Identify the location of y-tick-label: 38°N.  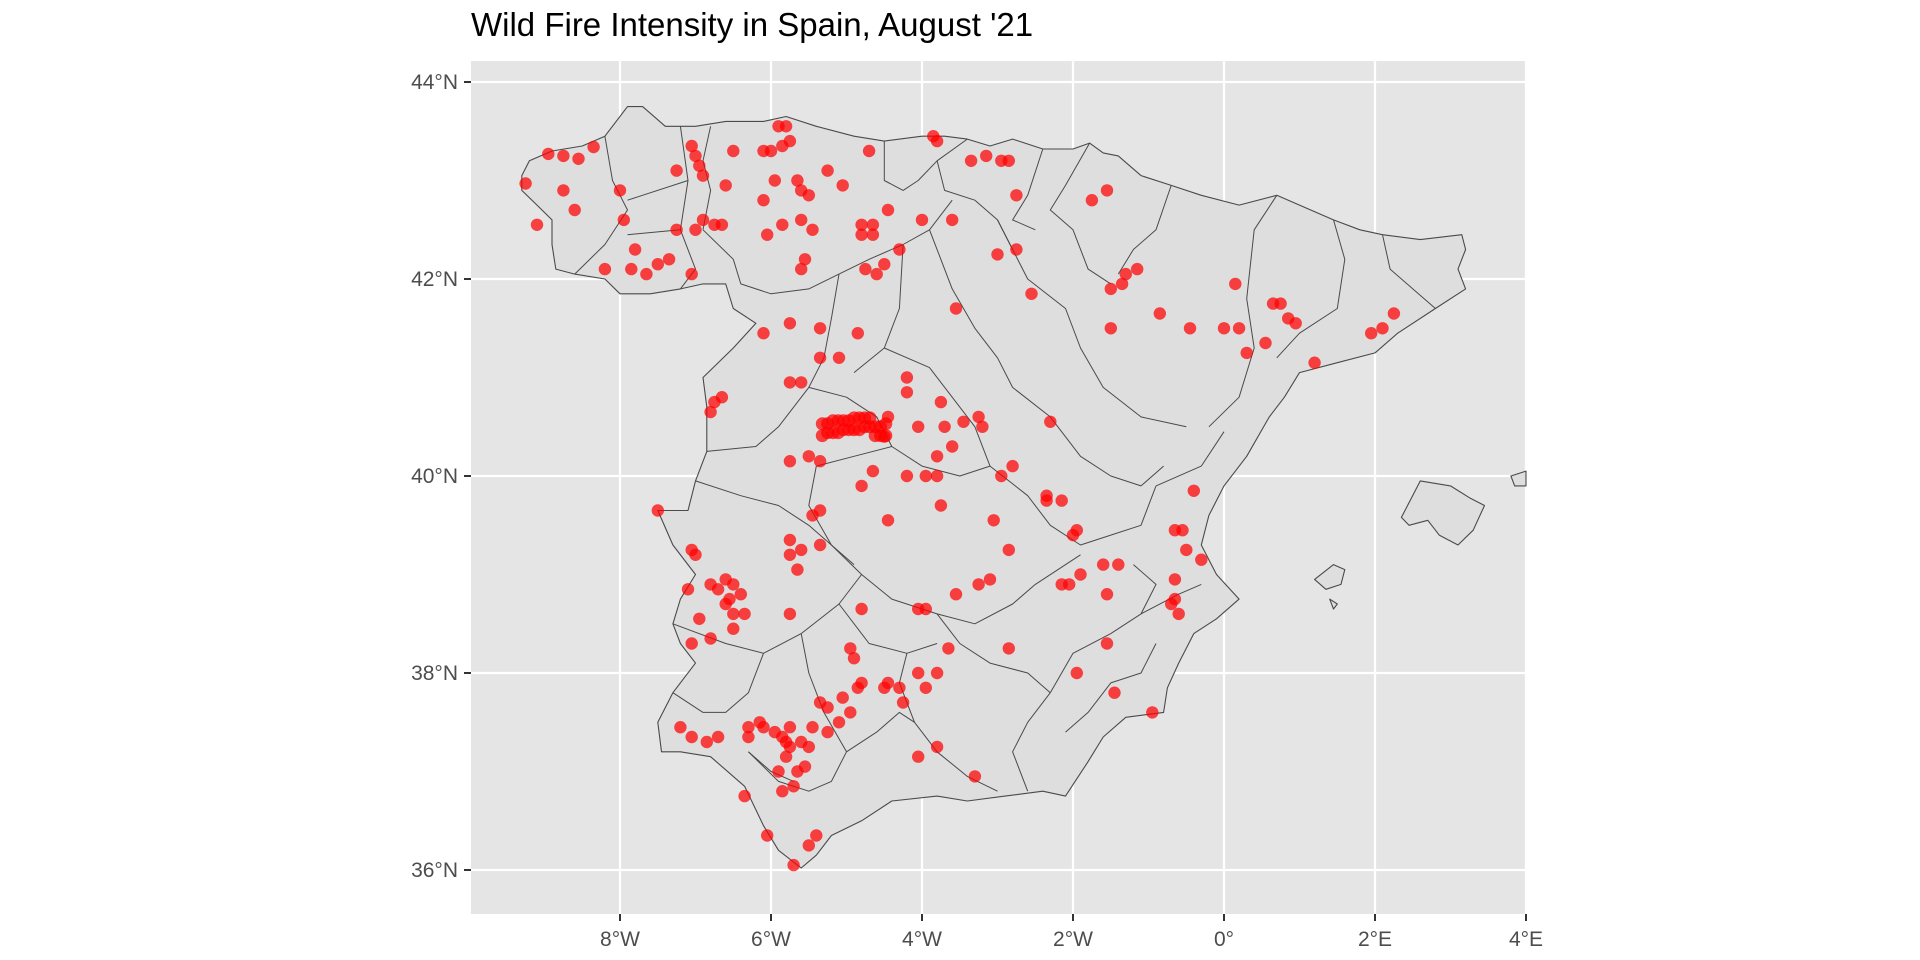
(434, 673).